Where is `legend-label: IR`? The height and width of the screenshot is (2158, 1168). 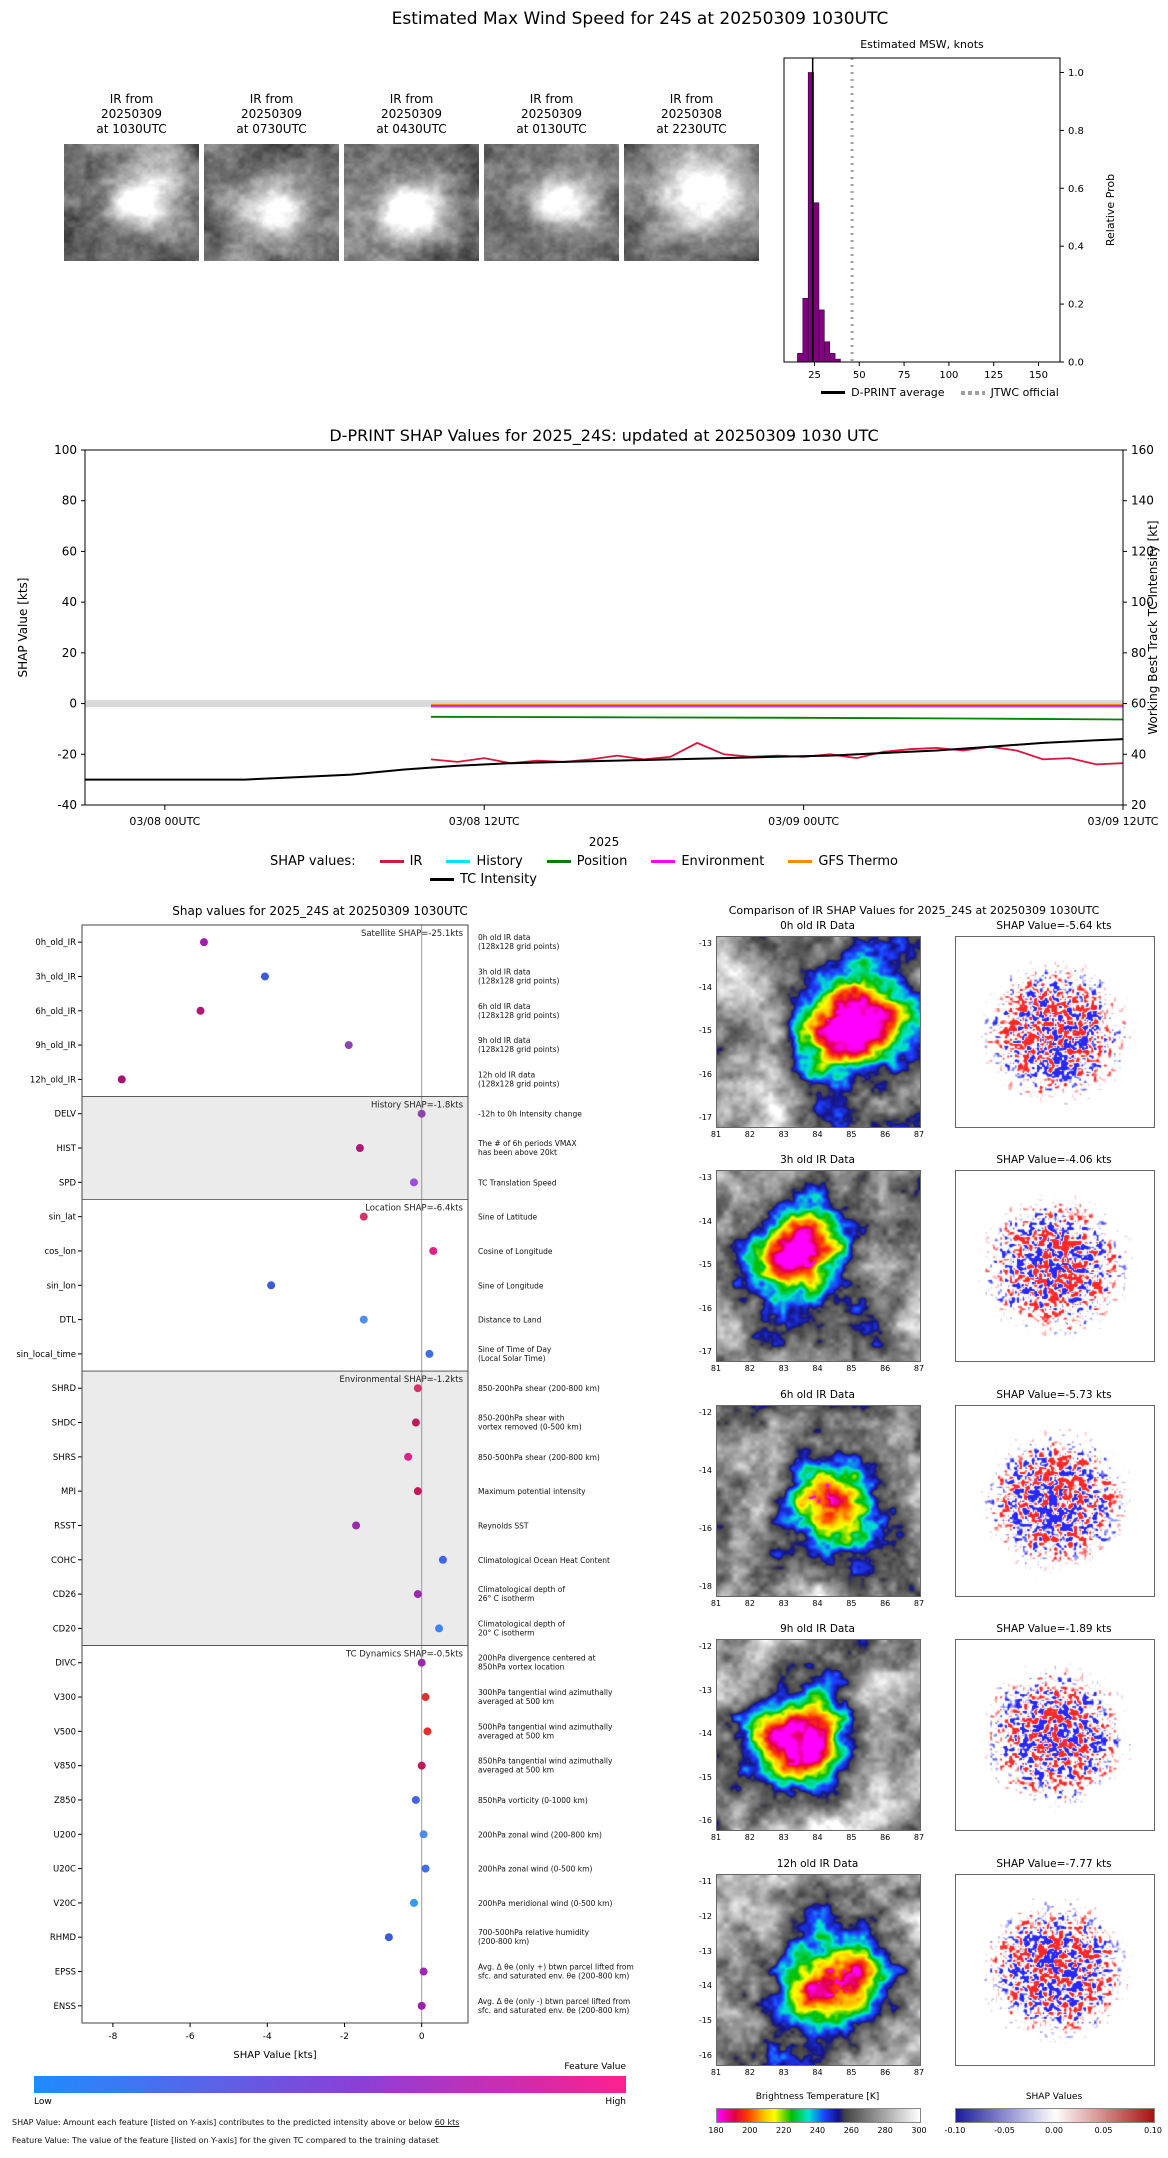 legend-label: IR is located at coordinates (416, 861).